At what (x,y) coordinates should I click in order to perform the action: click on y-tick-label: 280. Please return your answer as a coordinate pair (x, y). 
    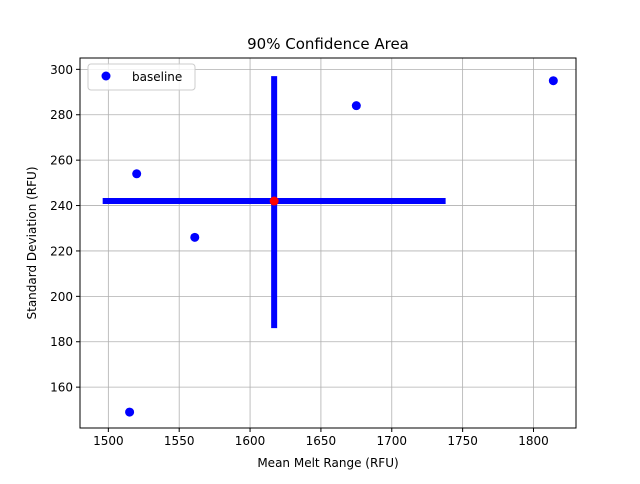
    Looking at the image, I should click on (61, 115).